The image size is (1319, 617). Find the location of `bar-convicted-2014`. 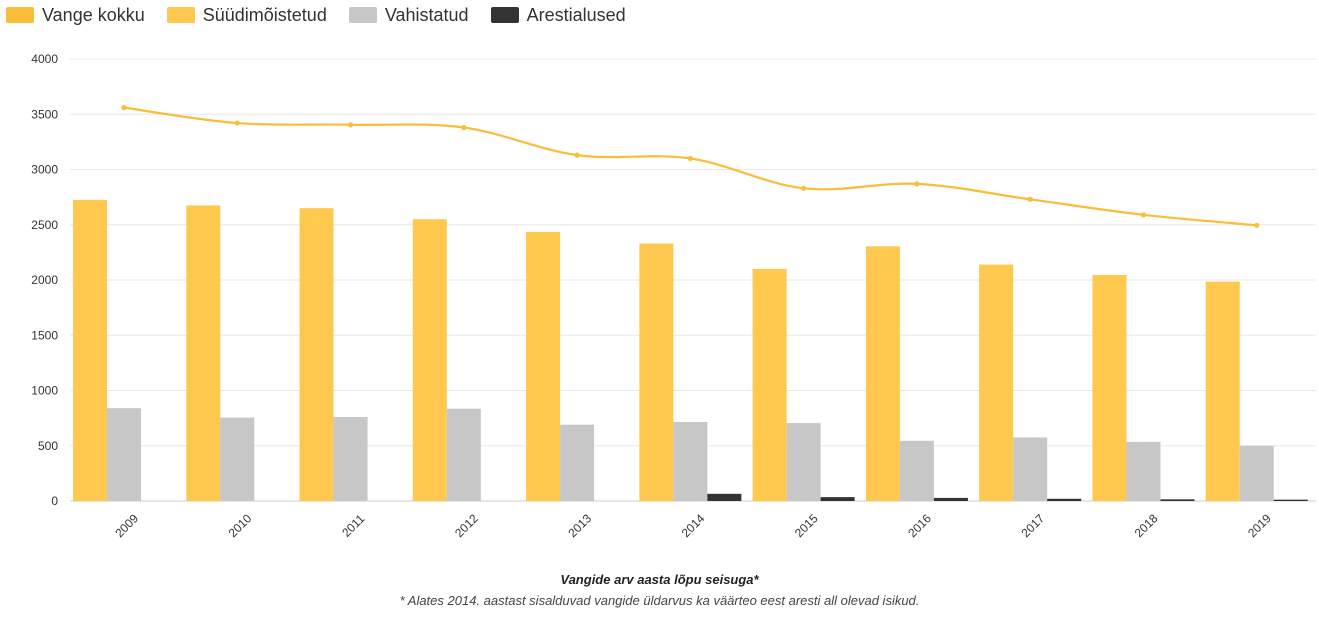

bar-convicted-2014 is located at coordinates (656, 372).